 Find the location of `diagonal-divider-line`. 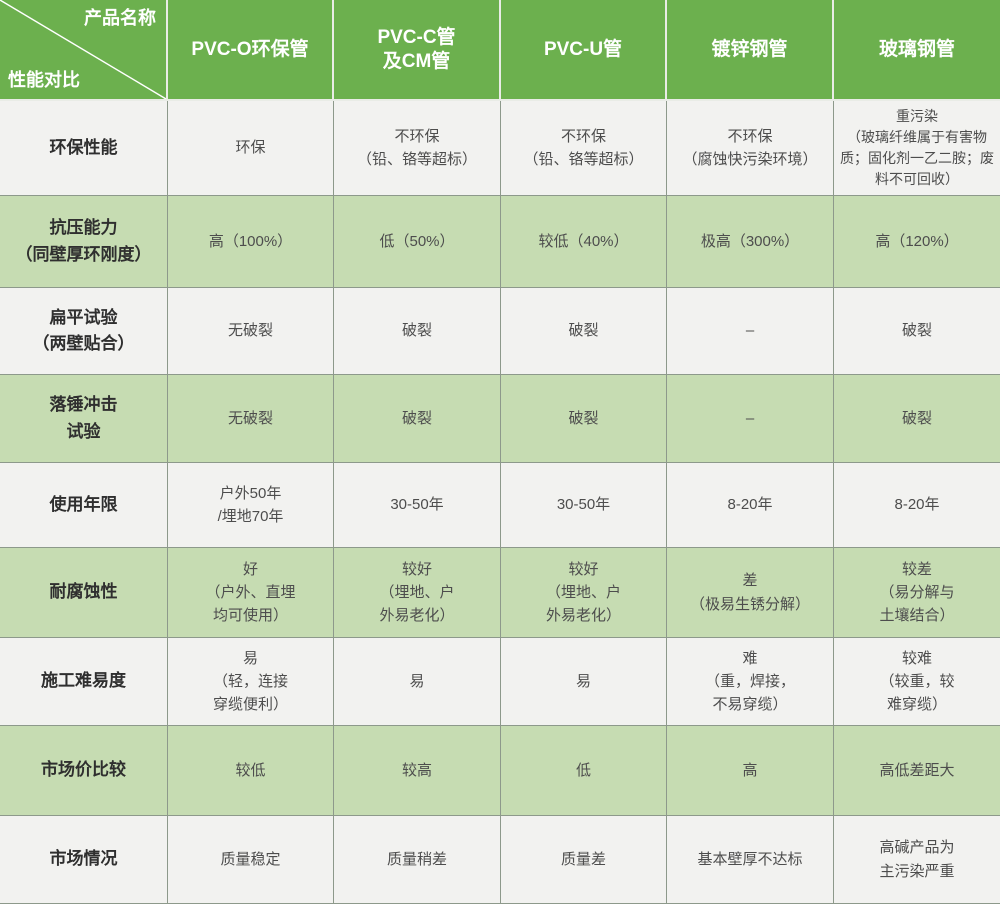

diagonal-divider-line is located at coordinates (83, 49).